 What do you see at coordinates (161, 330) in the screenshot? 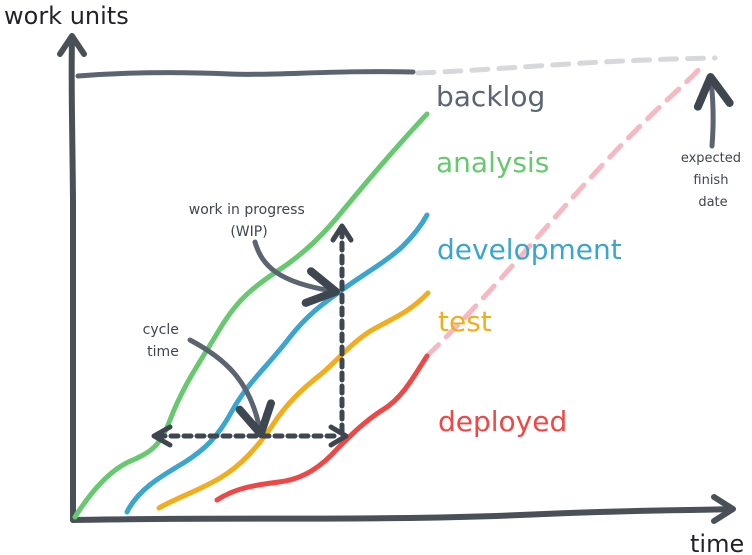
I see `cycle-time-annotation-line-1: cycle` at bounding box center [161, 330].